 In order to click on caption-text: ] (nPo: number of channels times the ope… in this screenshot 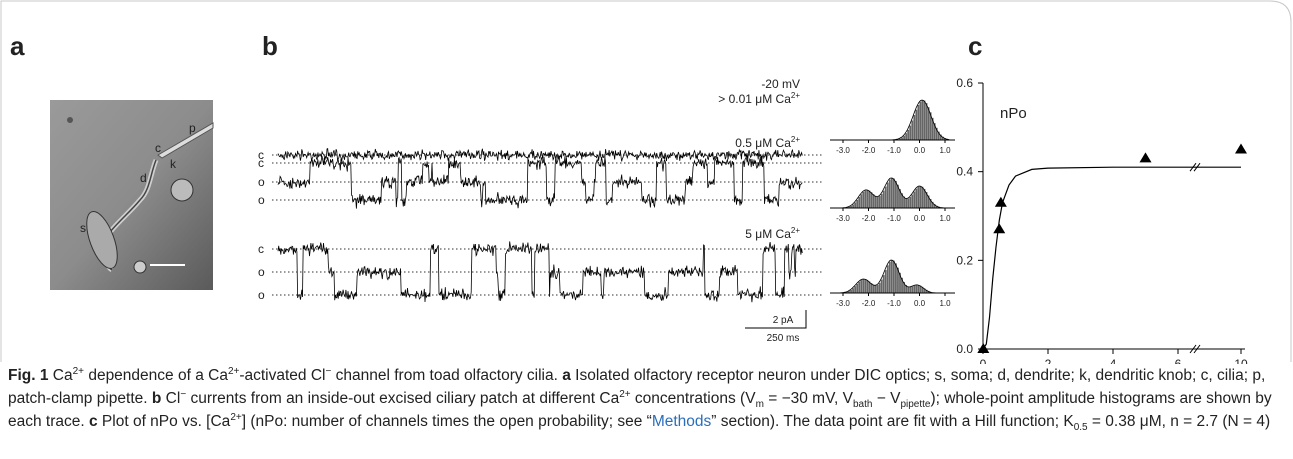, I will do `click(446, 421)`.